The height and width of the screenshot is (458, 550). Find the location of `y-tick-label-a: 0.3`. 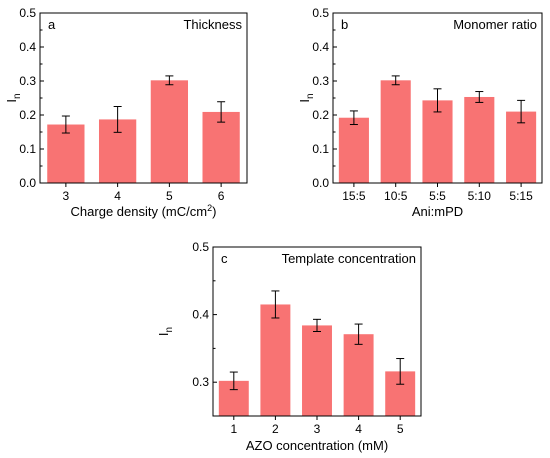

y-tick-label-a: 0.3 is located at coordinates (27, 81).